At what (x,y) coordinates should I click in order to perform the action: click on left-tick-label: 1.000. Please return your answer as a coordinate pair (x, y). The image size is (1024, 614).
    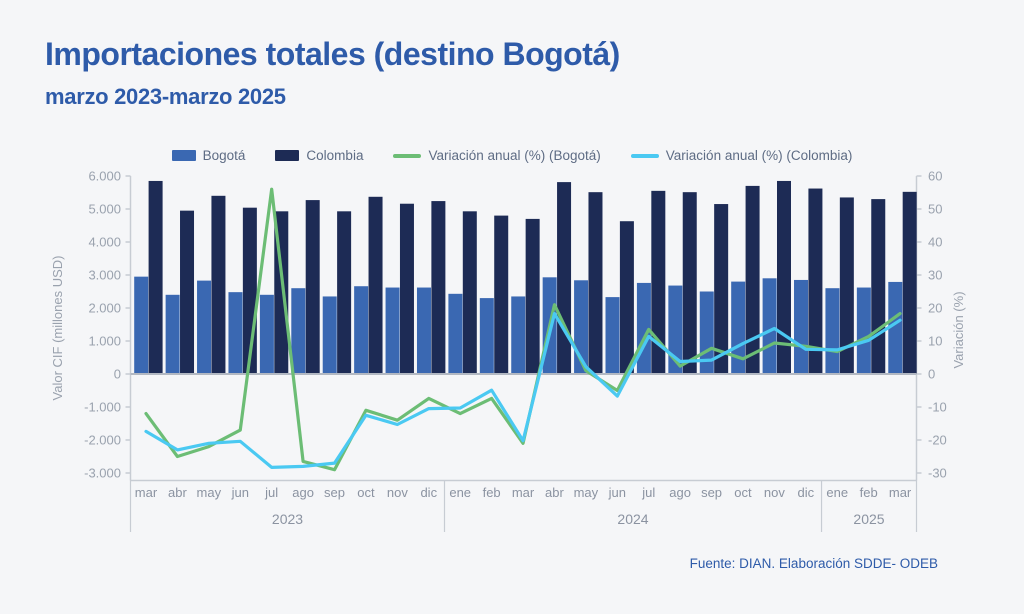
    Looking at the image, I should click on (104, 341).